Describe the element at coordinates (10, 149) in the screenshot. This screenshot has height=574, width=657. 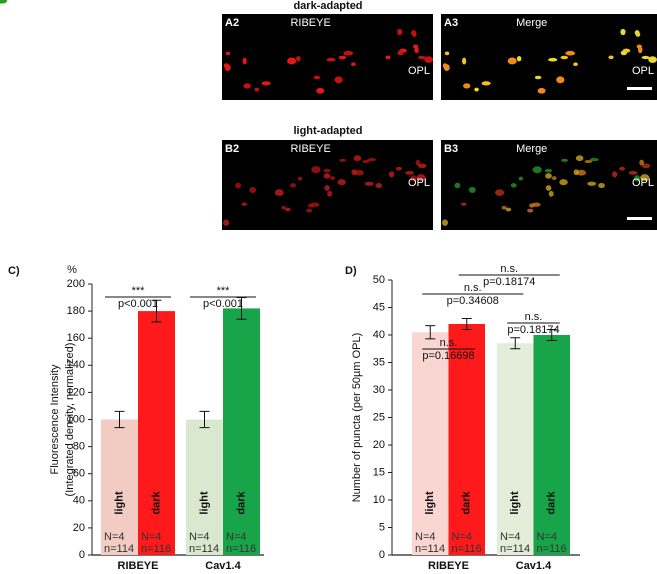
I see `panel-id: B1` at that location.